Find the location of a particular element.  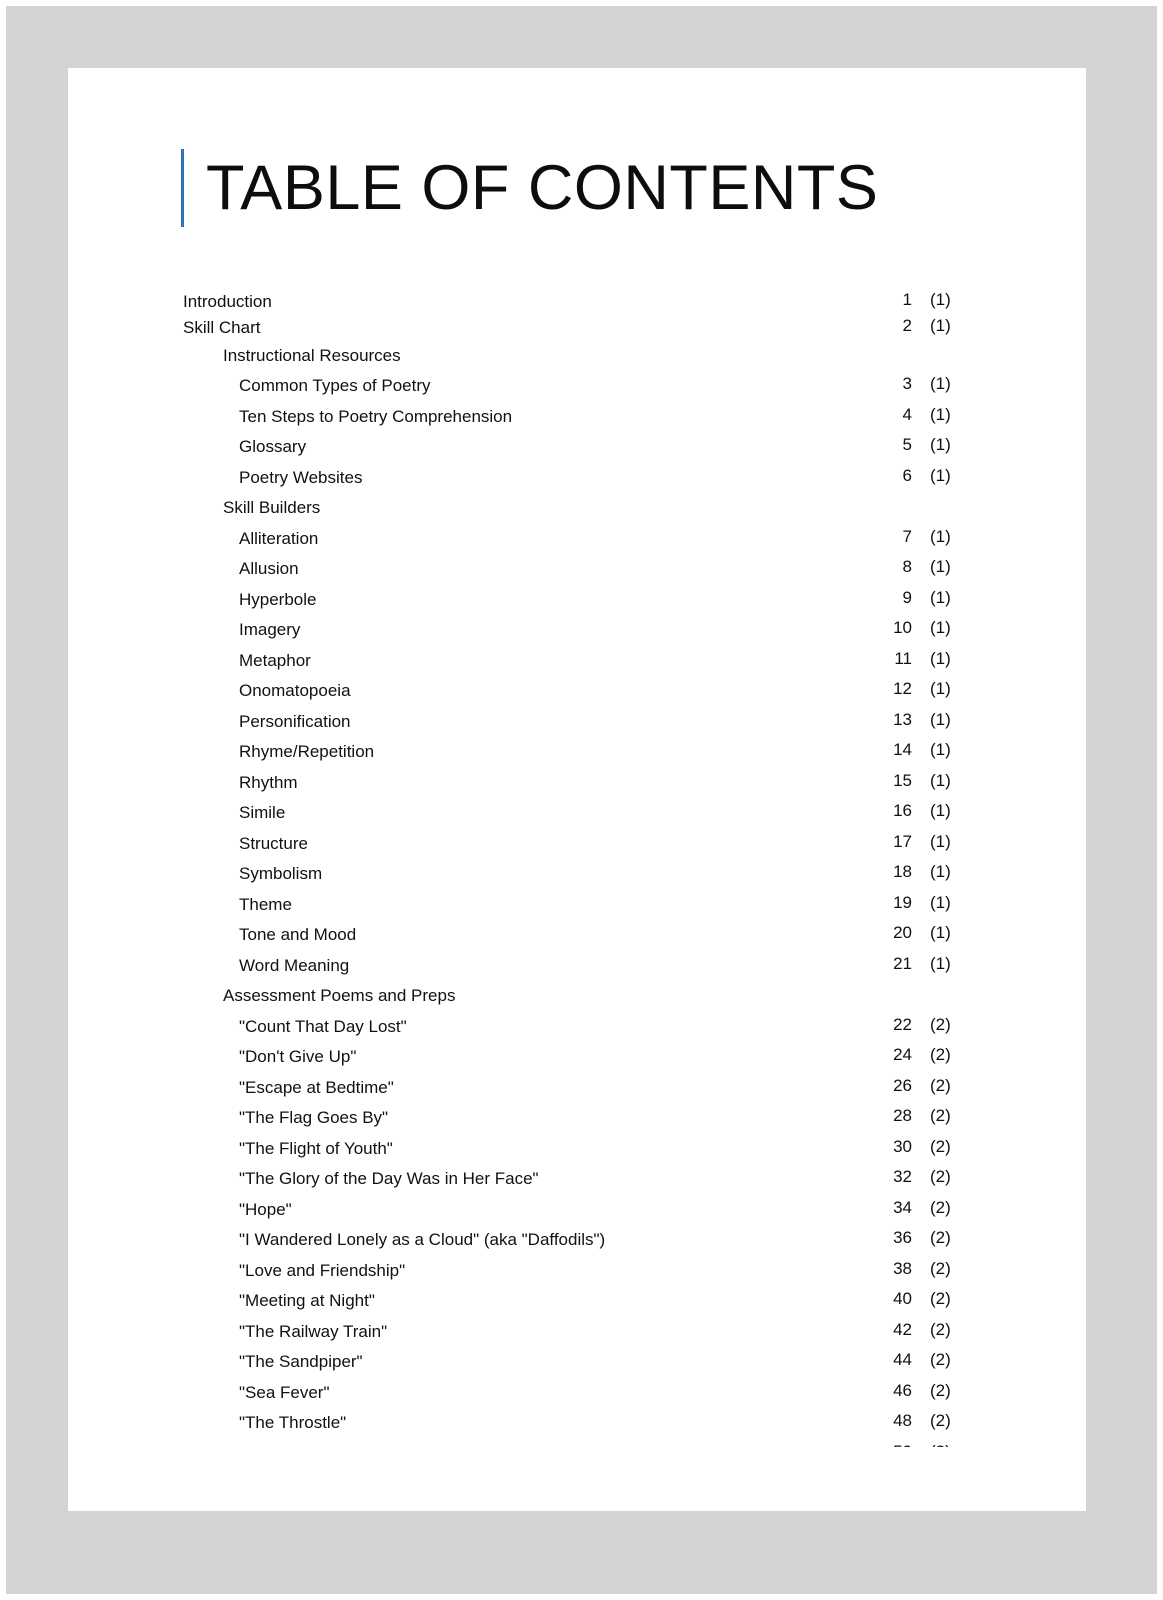

toc-entry-page-number: 16 is located at coordinates (902, 810).